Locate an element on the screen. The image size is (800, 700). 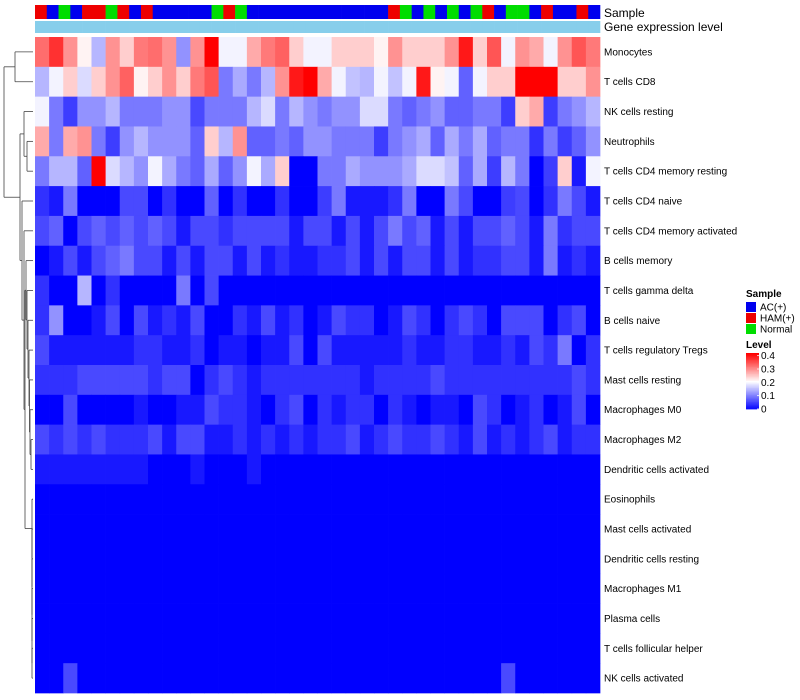
row-label-17: Dendritic cells resting is located at coordinates (651, 559).